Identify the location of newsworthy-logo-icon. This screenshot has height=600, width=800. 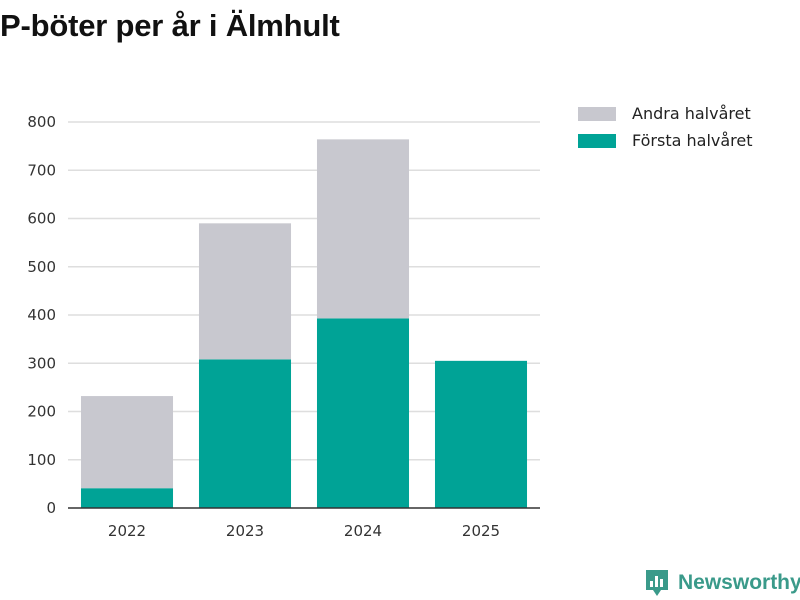
(657, 583).